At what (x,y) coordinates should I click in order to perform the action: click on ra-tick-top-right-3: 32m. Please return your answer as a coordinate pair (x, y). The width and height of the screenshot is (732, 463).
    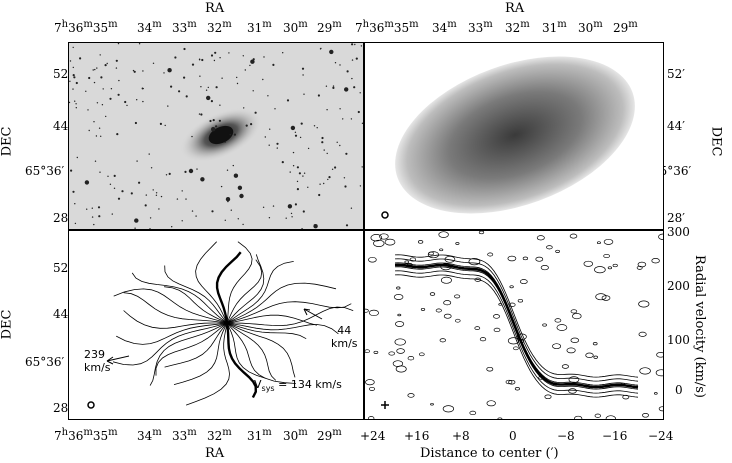
    Looking at the image, I should click on (517, 27).